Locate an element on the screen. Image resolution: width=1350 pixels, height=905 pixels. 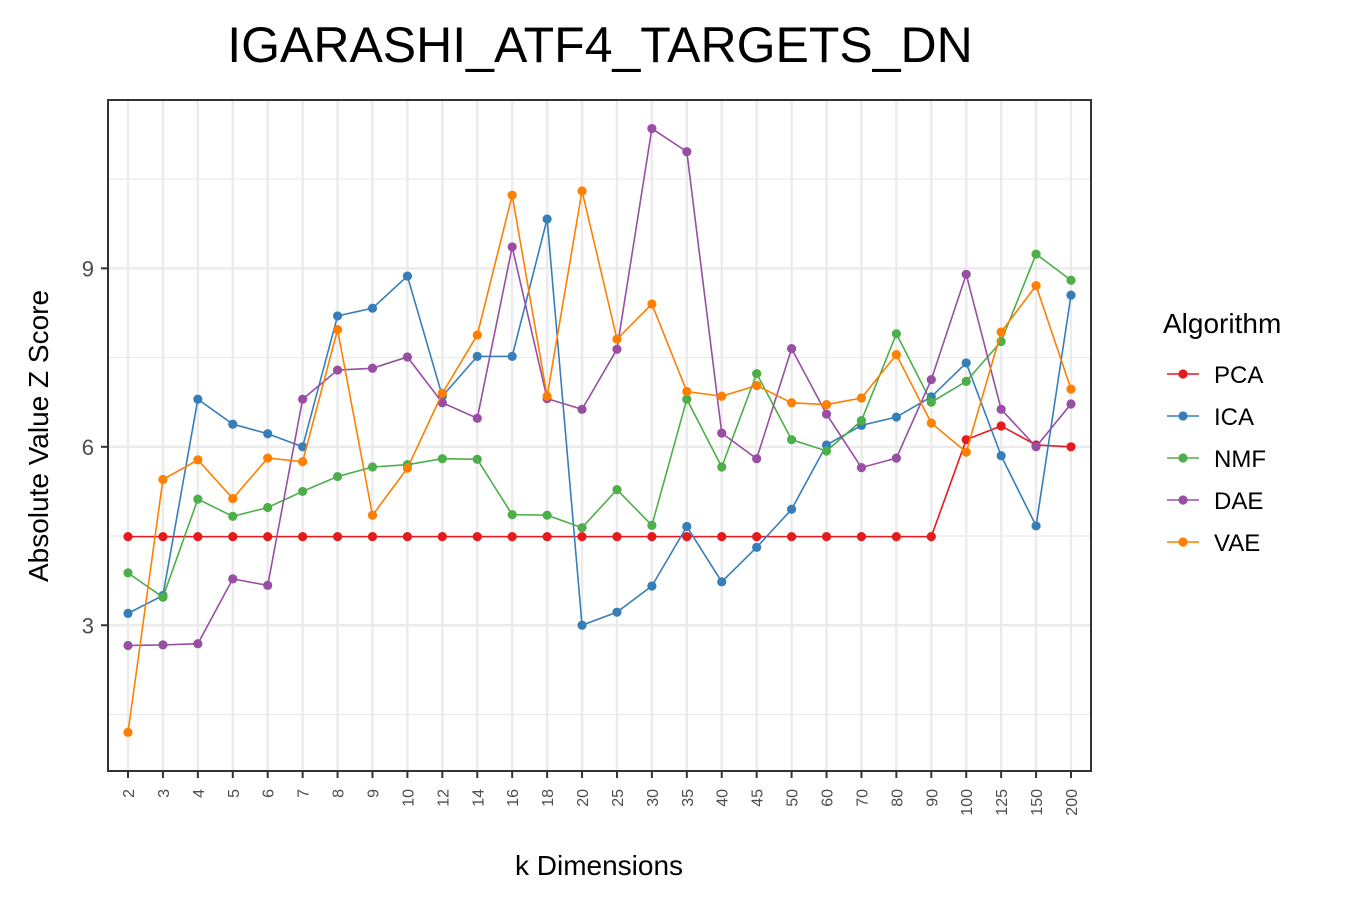
series-line is located at coordinates (600, 481).